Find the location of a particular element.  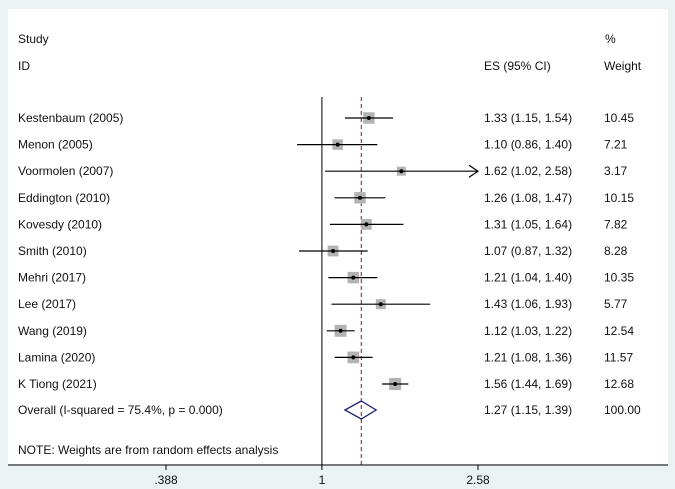

study-ci-text: 1.26 (1.08, 1.47) is located at coordinates (528, 198).